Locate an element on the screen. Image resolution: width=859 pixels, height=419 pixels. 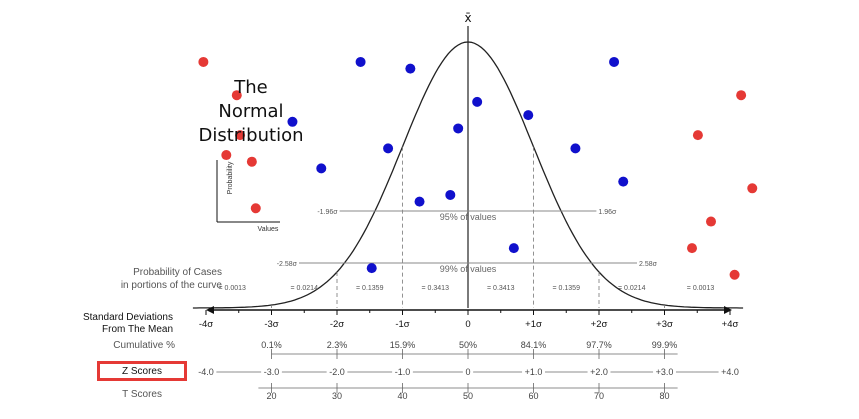
ci95-right-label: 1.96σ is located at coordinates (607, 212).